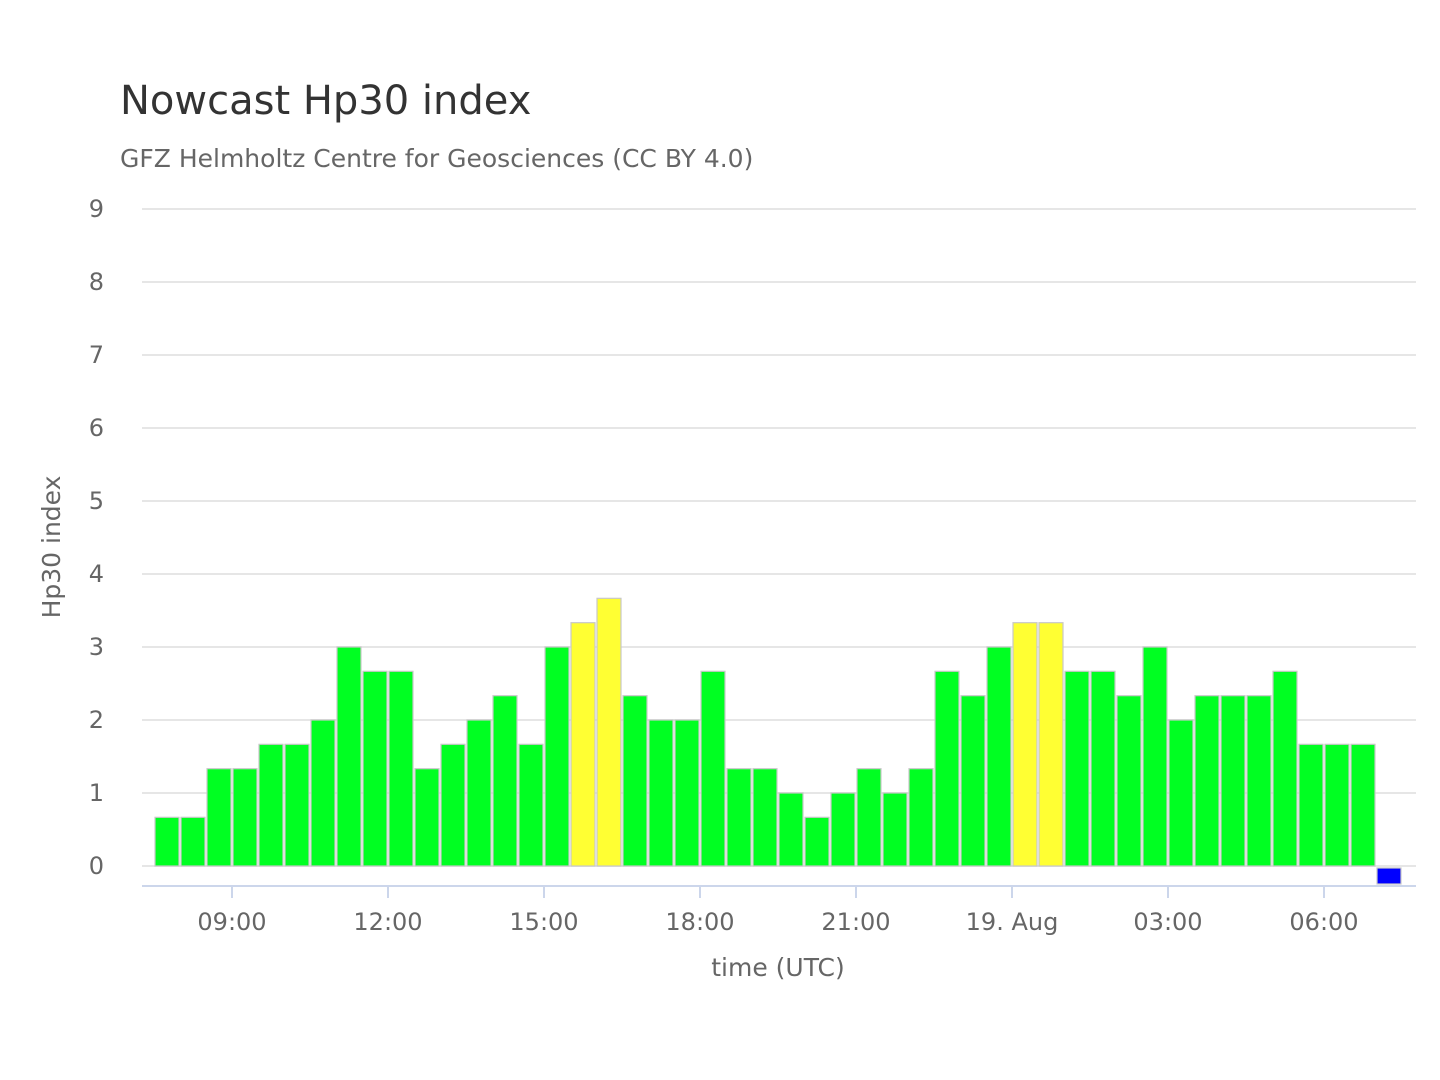  Describe the element at coordinates (1167, 922) in the screenshot. I see `x-tick-label: 03:00` at that location.